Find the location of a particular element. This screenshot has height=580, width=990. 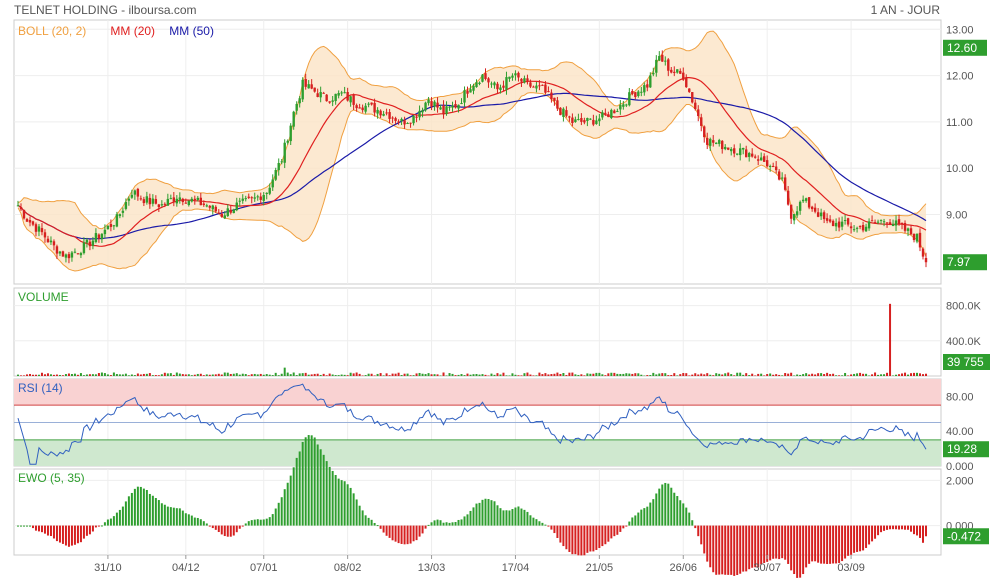

time-range-label: 1 AN - JOUR is located at coordinates (905, 10).